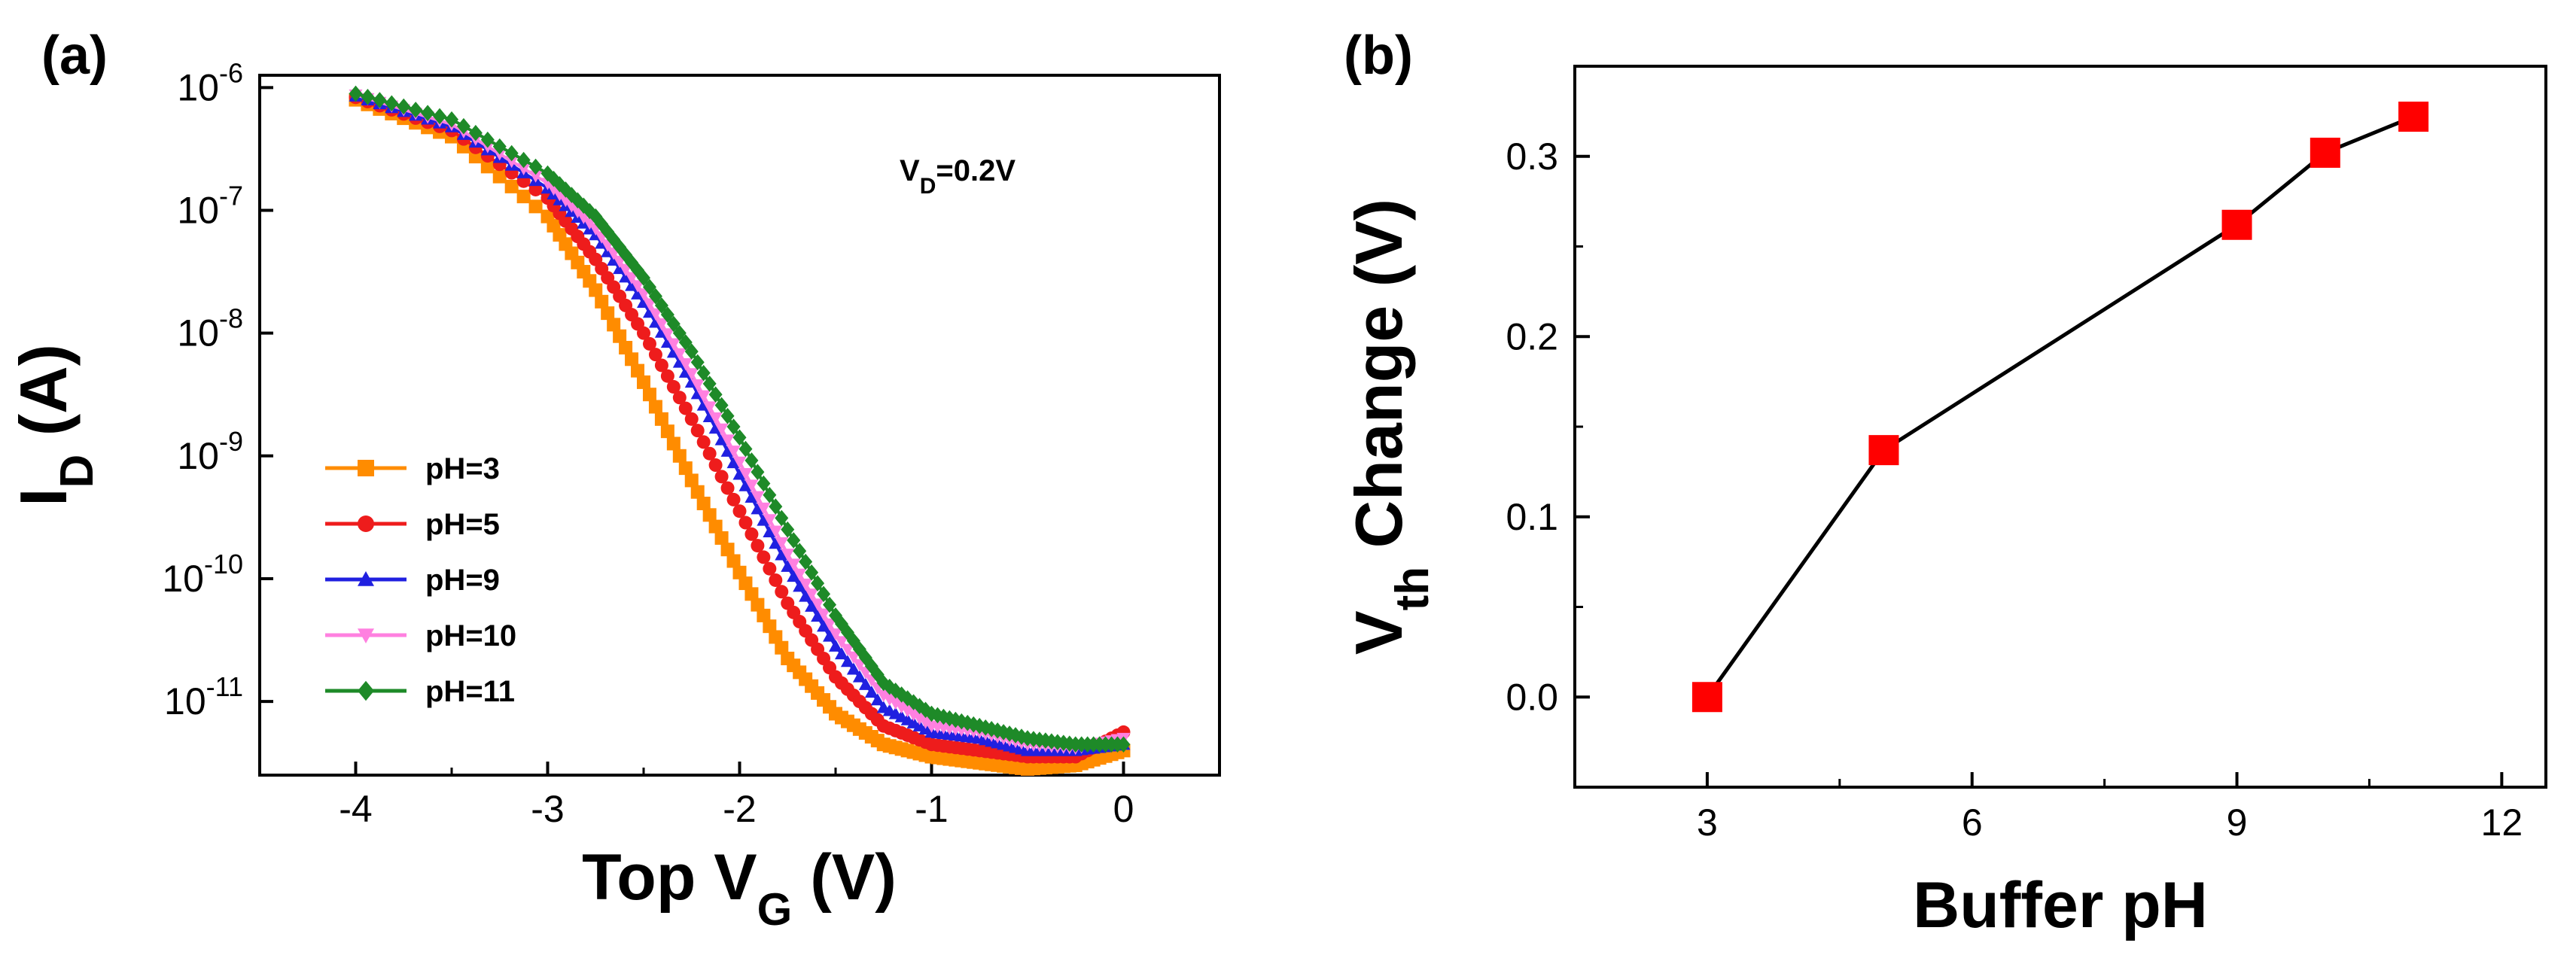 The width and height of the screenshot is (2576, 961). I want to click on a-legend-label: pH=10, so click(471, 635).